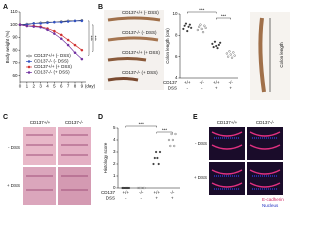  I want to click on legend-label: CD137+/+ (- DSS), so click(52, 55).